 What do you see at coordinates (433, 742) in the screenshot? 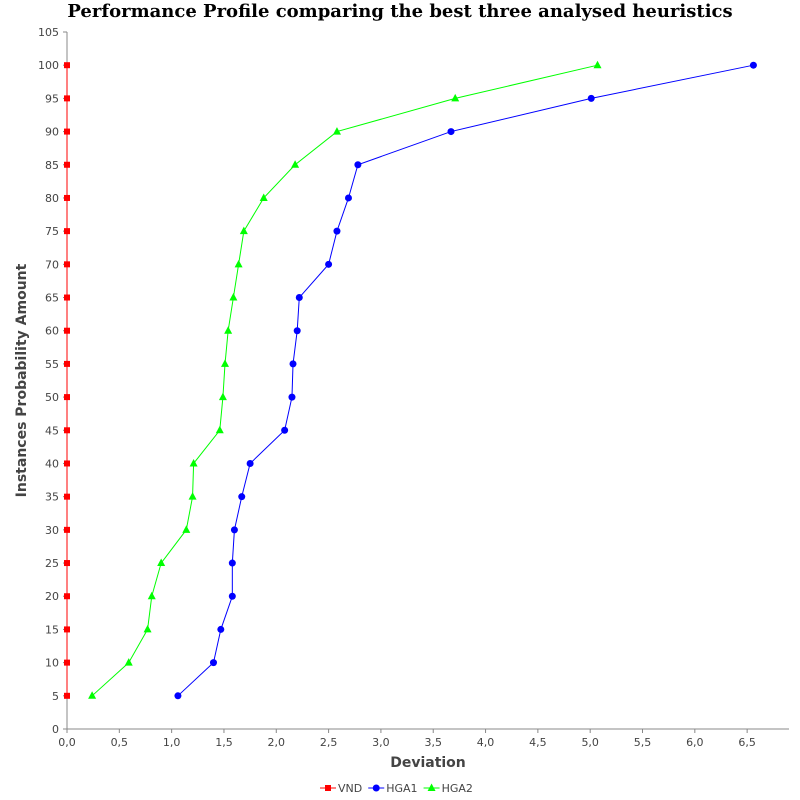
I see `x-tick-label: 3,5` at bounding box center [433, 742].